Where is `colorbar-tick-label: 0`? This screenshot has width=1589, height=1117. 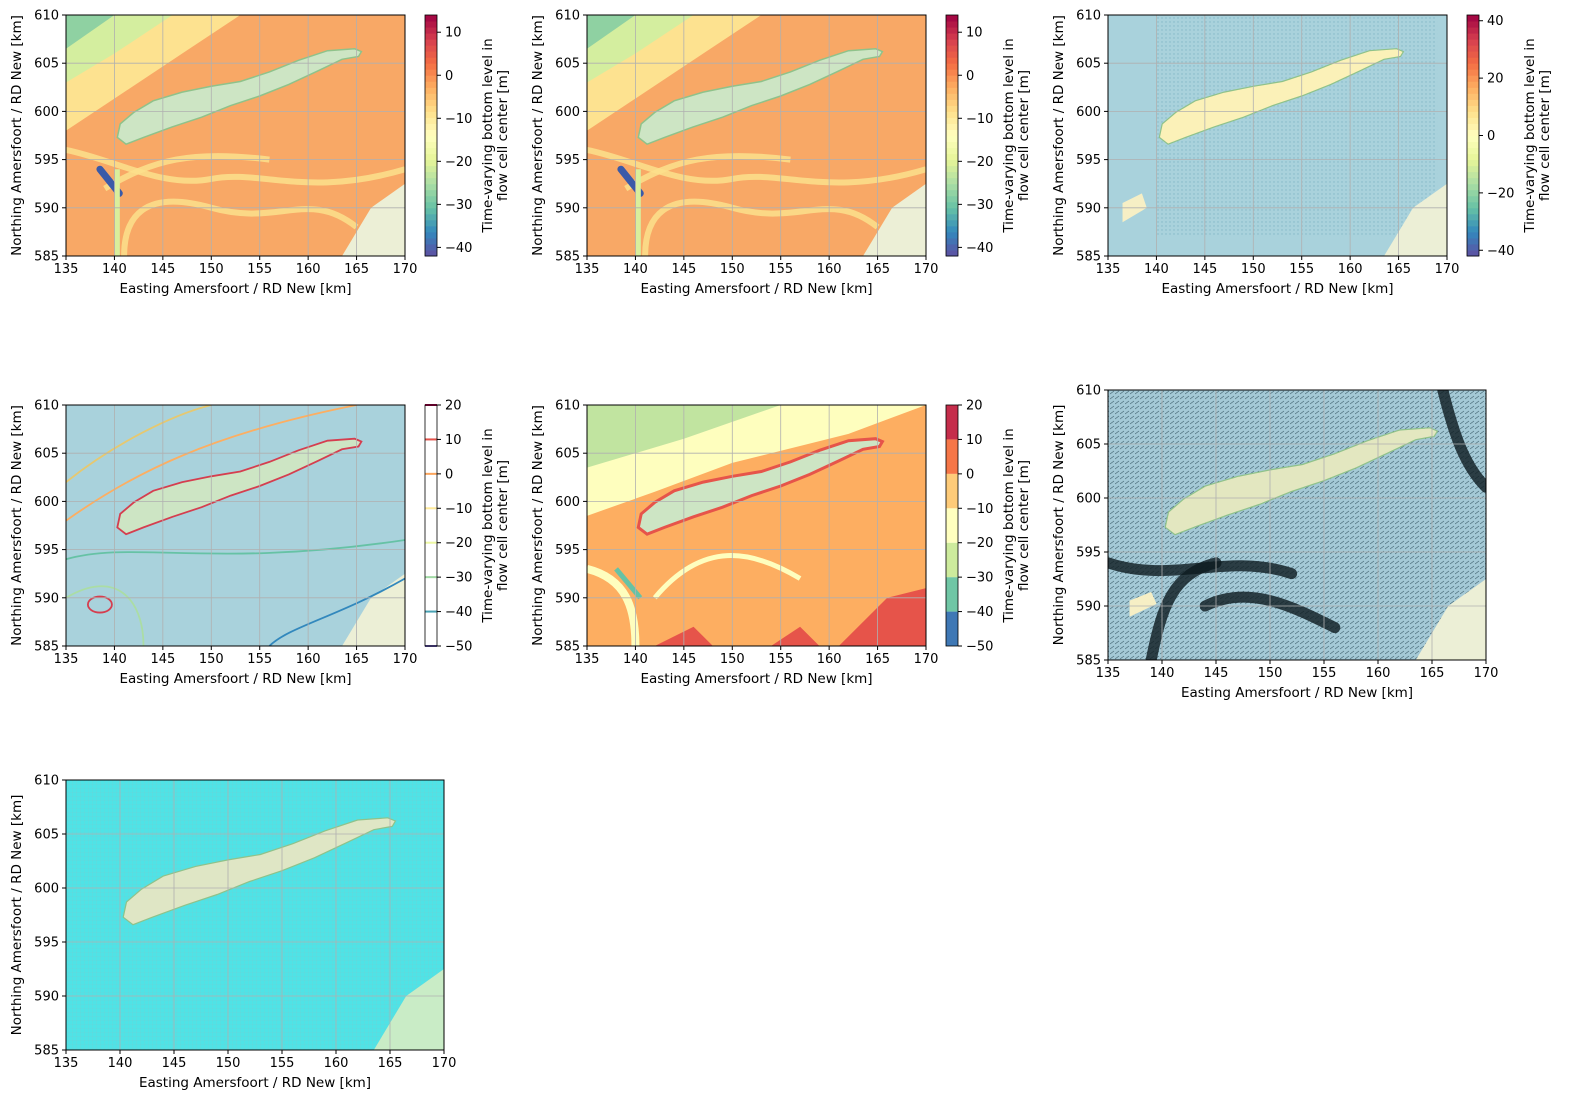
colorbar-tick-label: 0 is located at coordinates (970, 76).